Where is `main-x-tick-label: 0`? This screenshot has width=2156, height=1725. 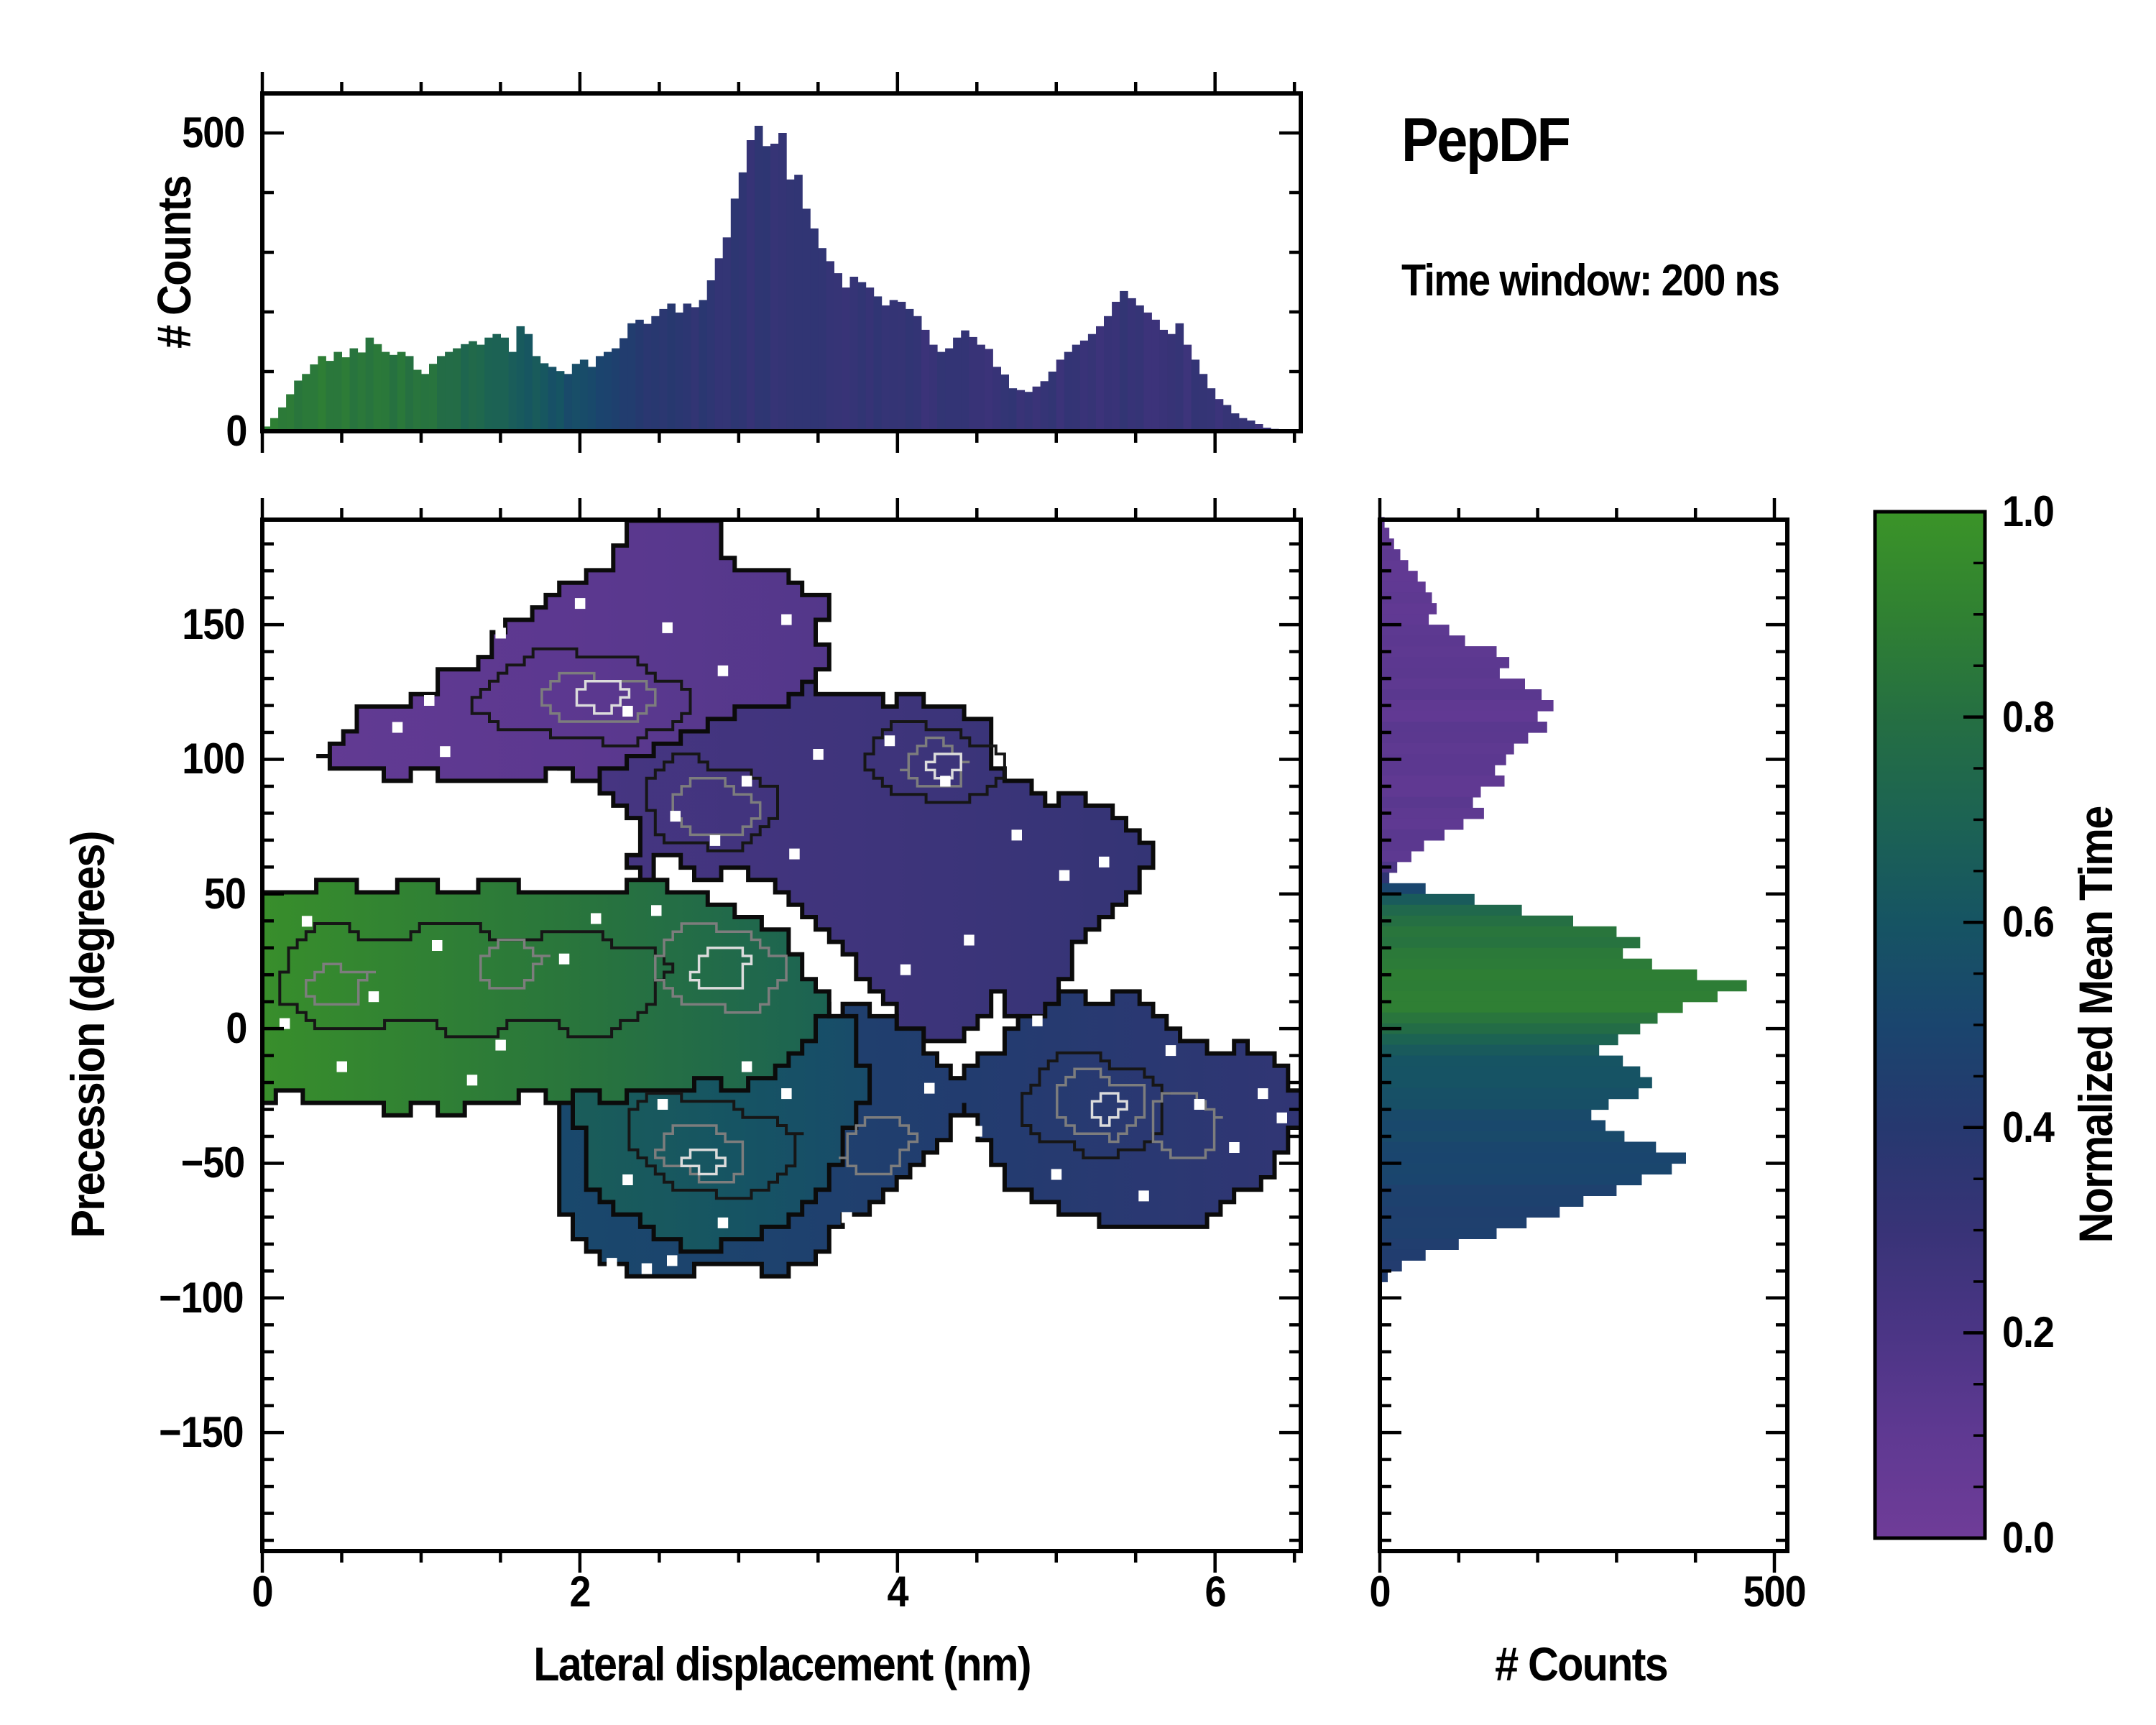 main-x-tick-label: 0 is located at coordinates (263, 1592).